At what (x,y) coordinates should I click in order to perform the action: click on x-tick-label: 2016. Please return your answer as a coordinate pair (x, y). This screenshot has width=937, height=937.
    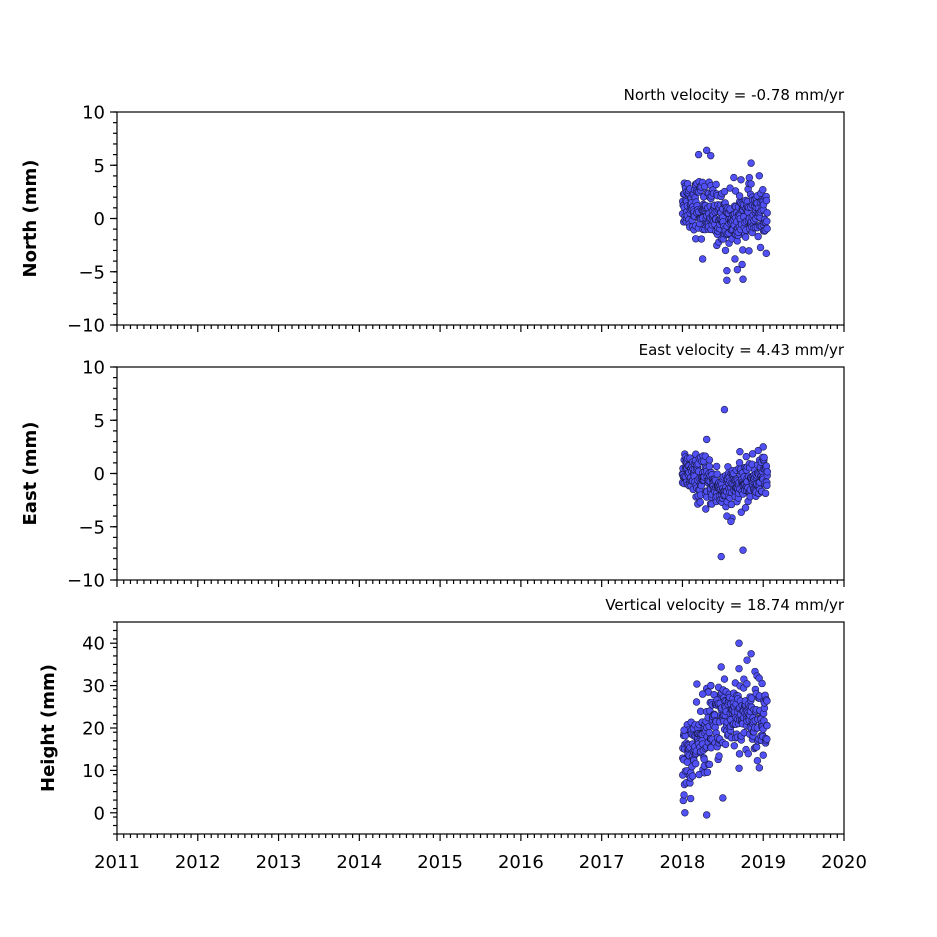
    Looking at the image, I should click on (521, 862).